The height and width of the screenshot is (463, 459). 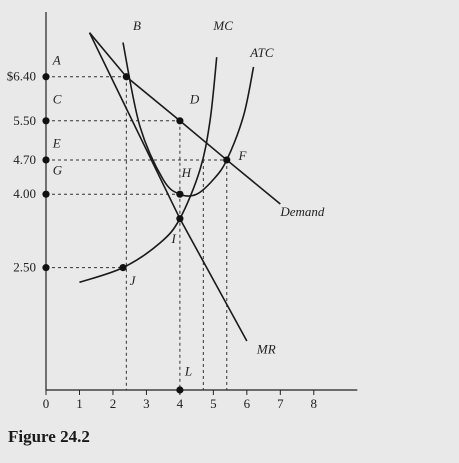 What do you see at coordinates (186, 172) in the screenshot?
I see `point-H-label: H` at bounding box center [186, 172].